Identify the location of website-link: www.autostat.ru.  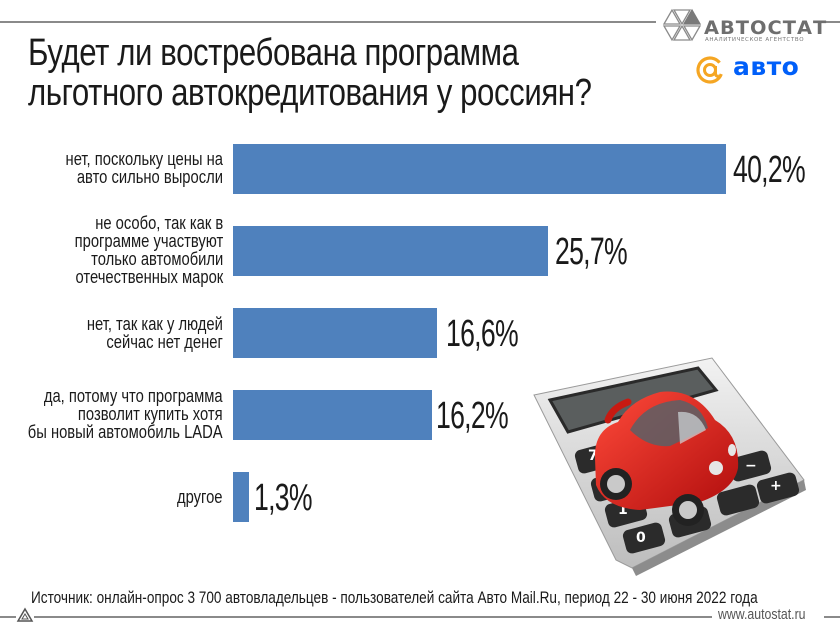
(762, 614).